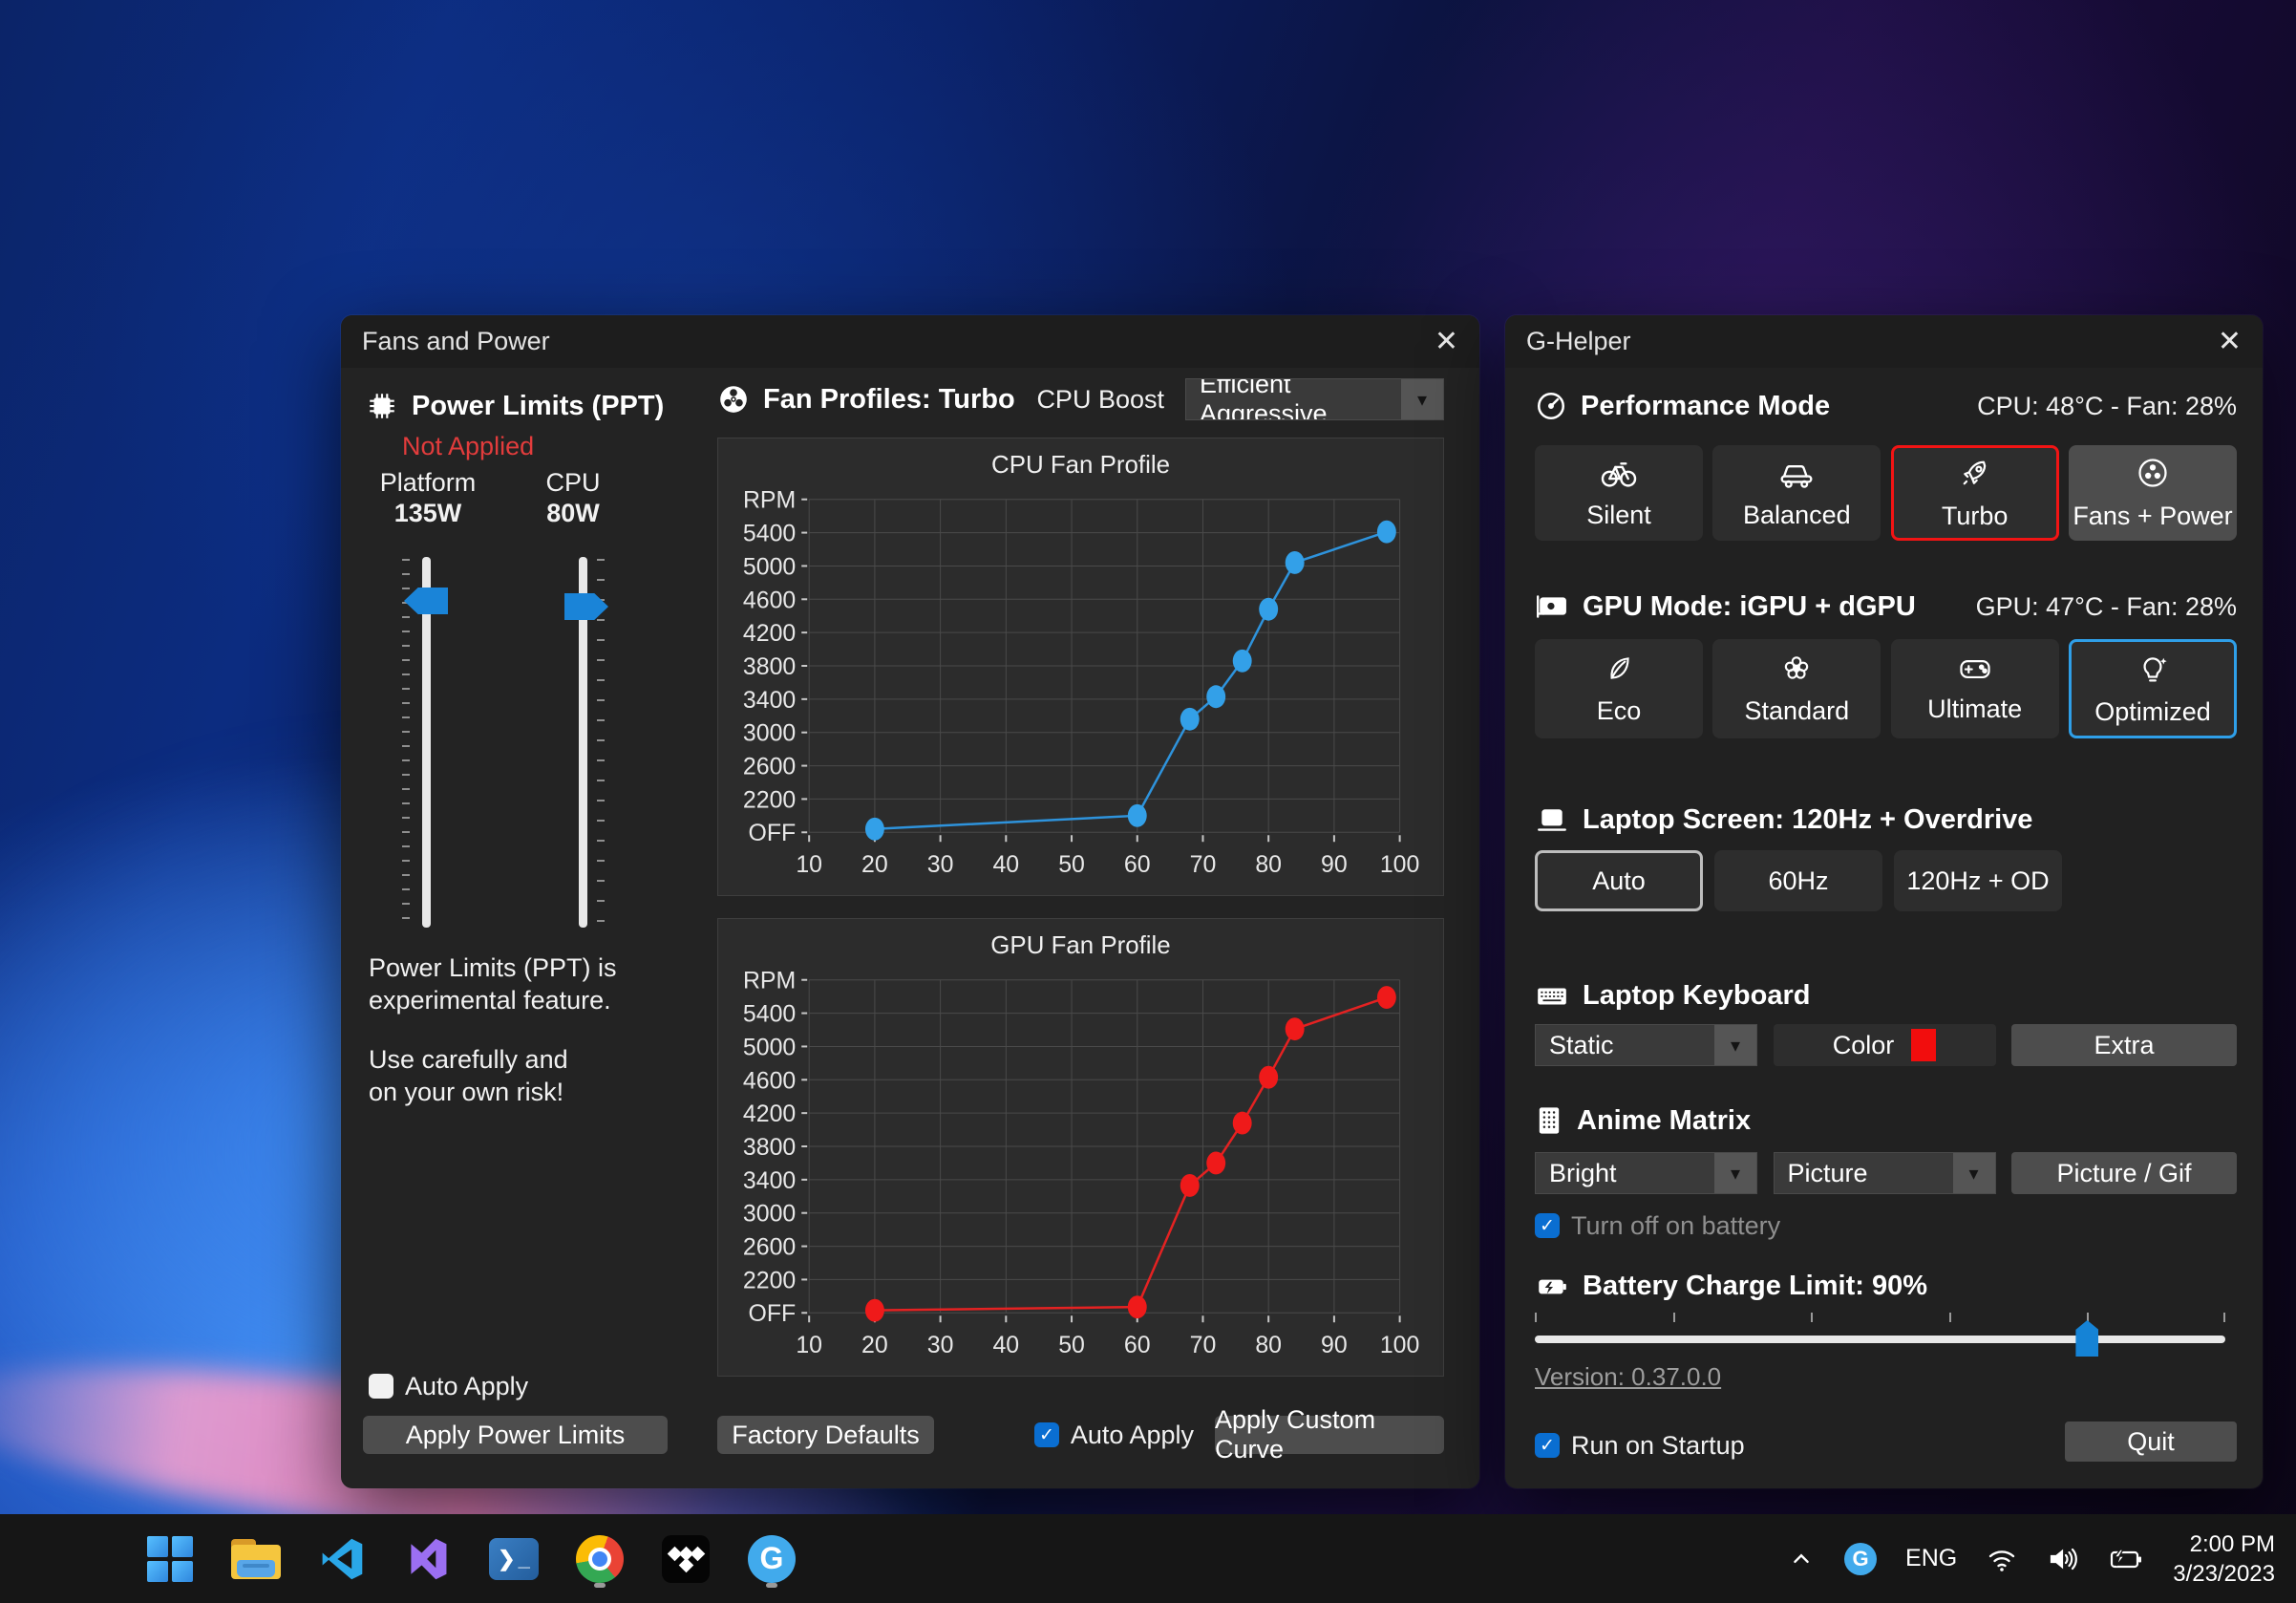 This screenshot has height=1603, width=2296. What do you see at coordinates (1329, 1434) in the screenshot?
I see `apply-custom-curve-button: Apply Custom Curve` at bounding box center [1329, 1434].